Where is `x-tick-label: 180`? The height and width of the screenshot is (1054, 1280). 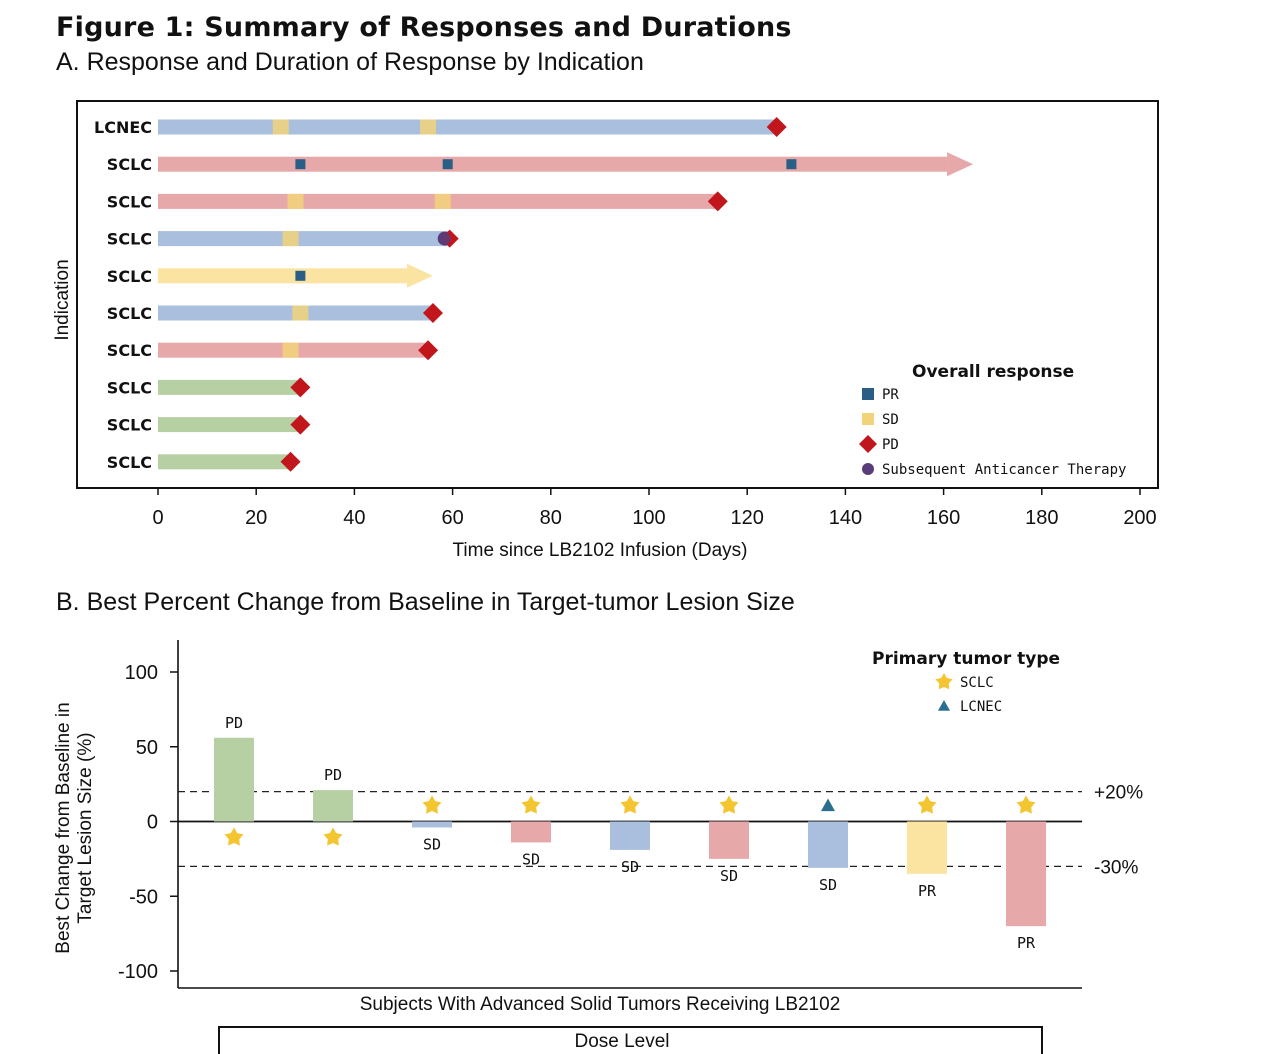 x-tick-label: 180 is located at coordinates (1041, 518).